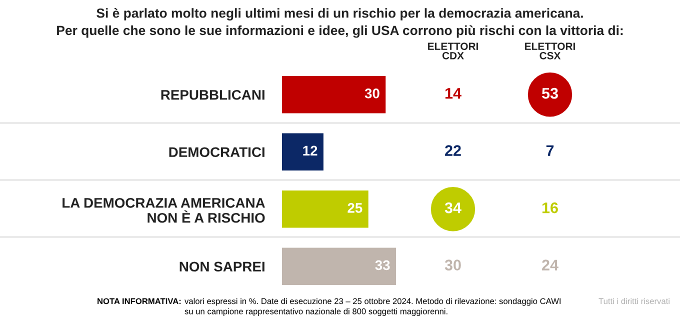  I want to click on data-label: 24, so click(550, 265).